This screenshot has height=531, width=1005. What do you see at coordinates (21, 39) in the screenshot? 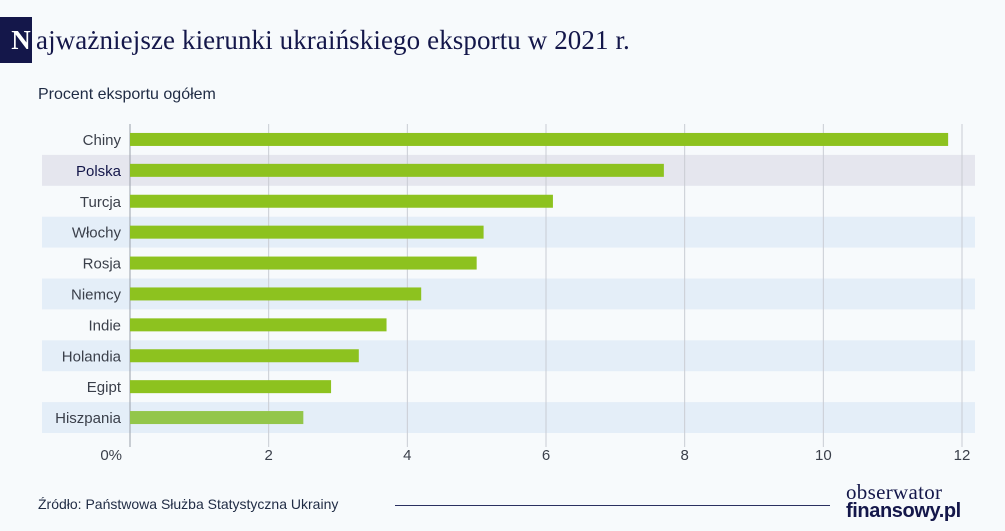
I see `title-initial: N` at bounding box center [21, 39].